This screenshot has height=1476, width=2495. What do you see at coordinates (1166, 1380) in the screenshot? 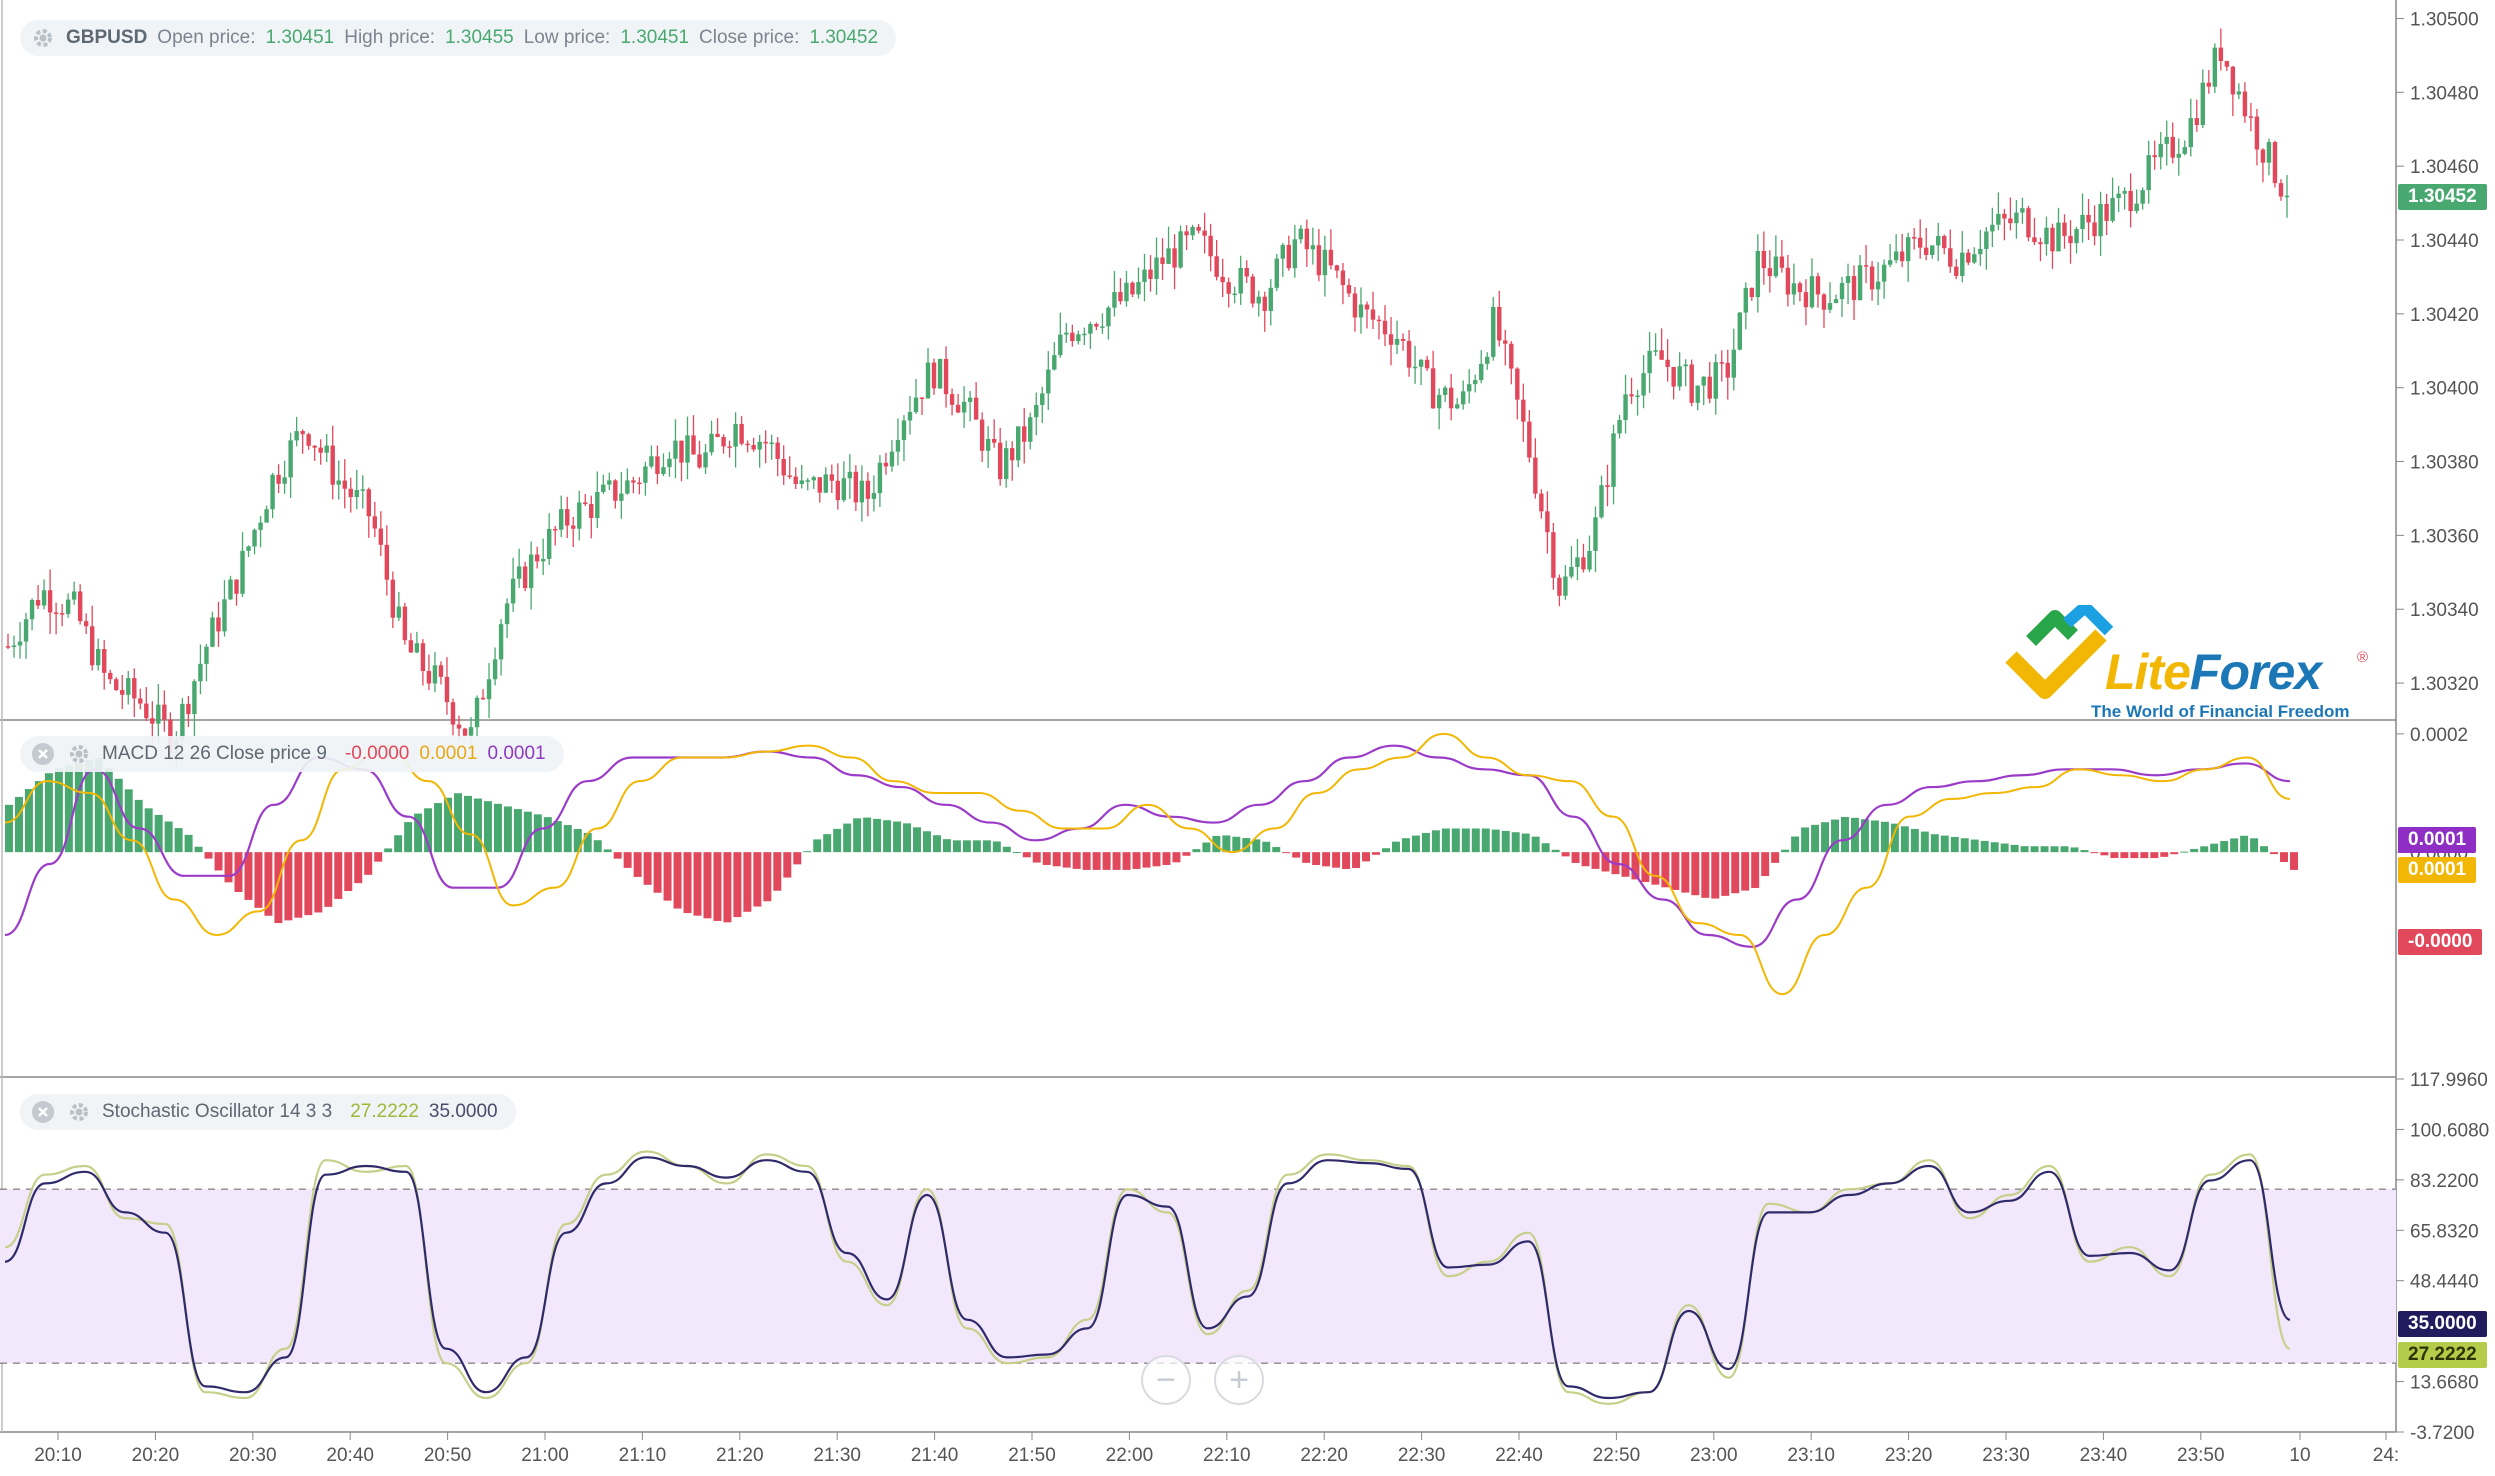
I see `zoom-out-button: −` at bounding box center [1166, 1380].